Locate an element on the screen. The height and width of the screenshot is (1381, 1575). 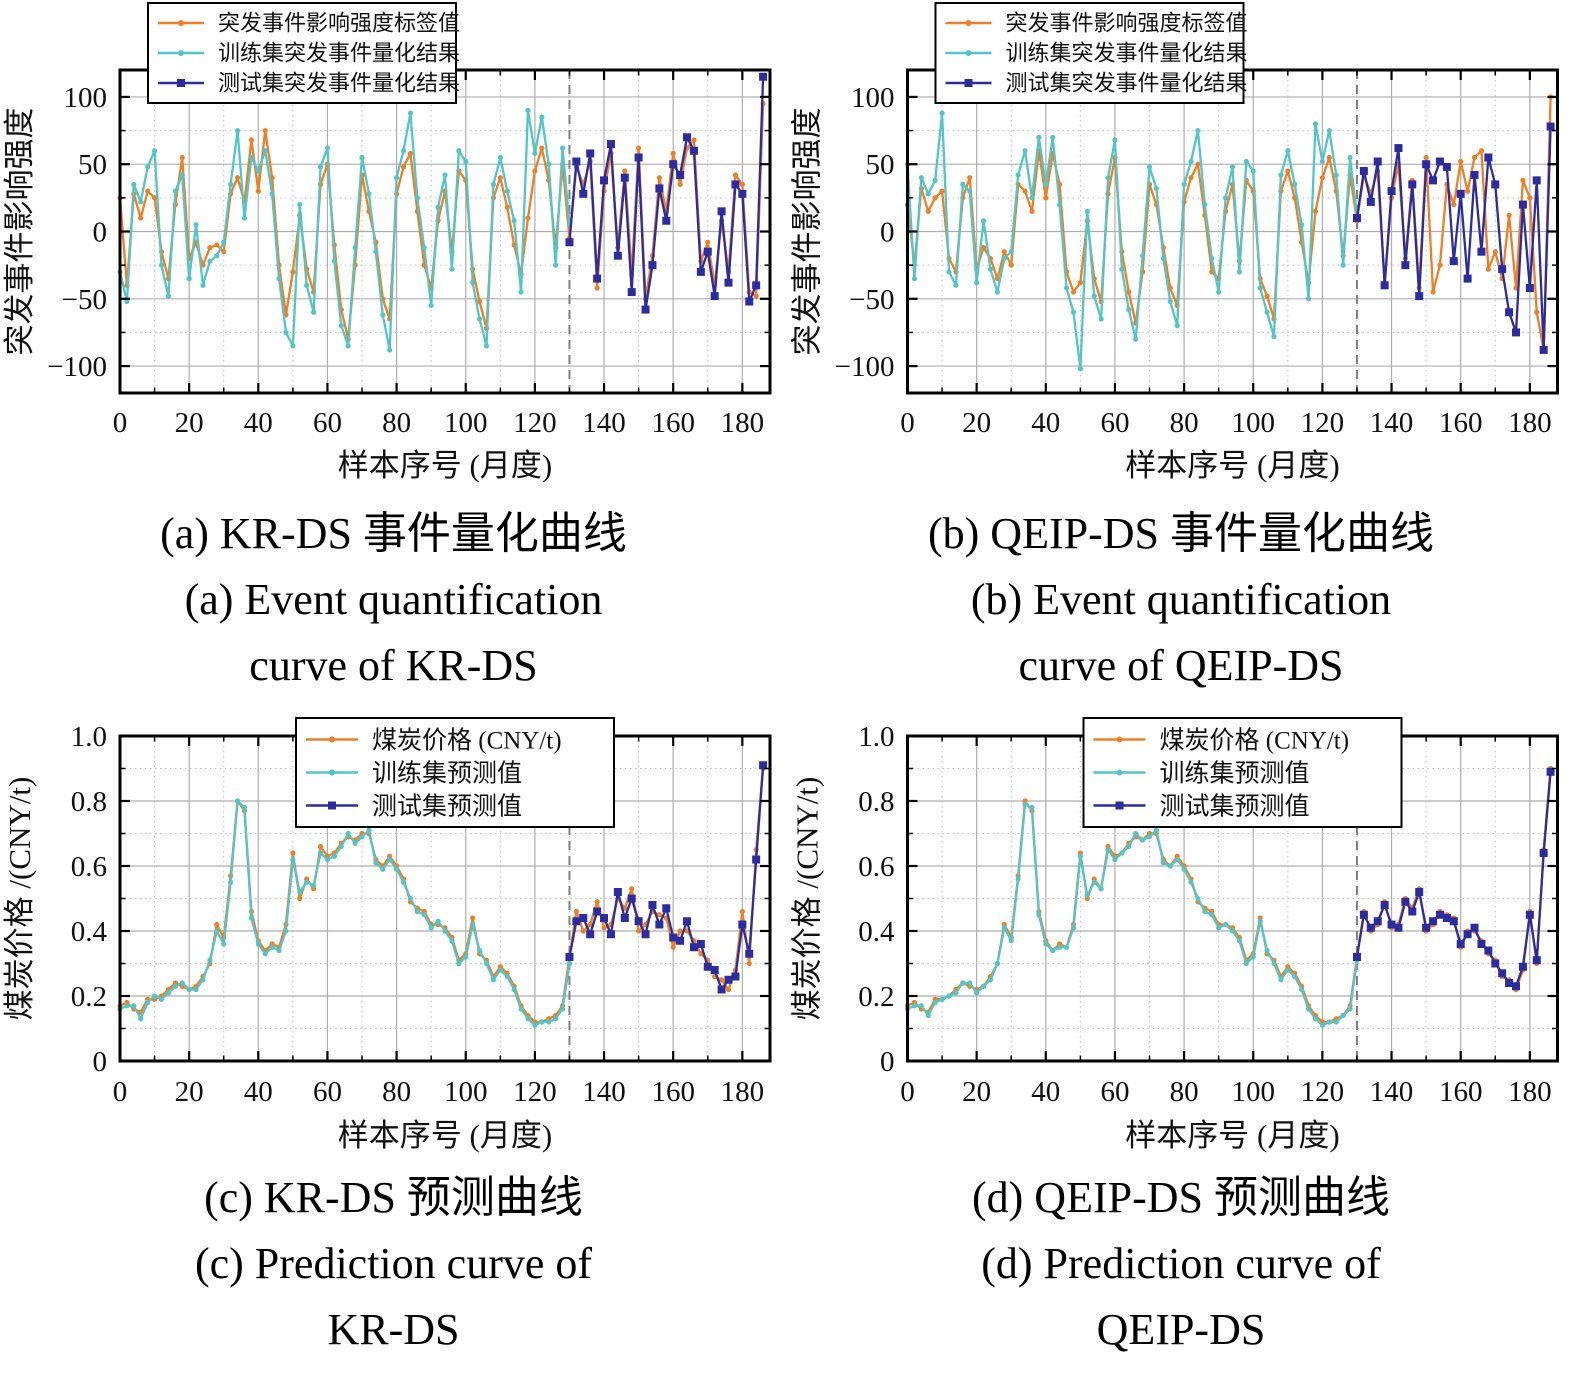
svg-text: 50 is located at coordinates (880, 165).